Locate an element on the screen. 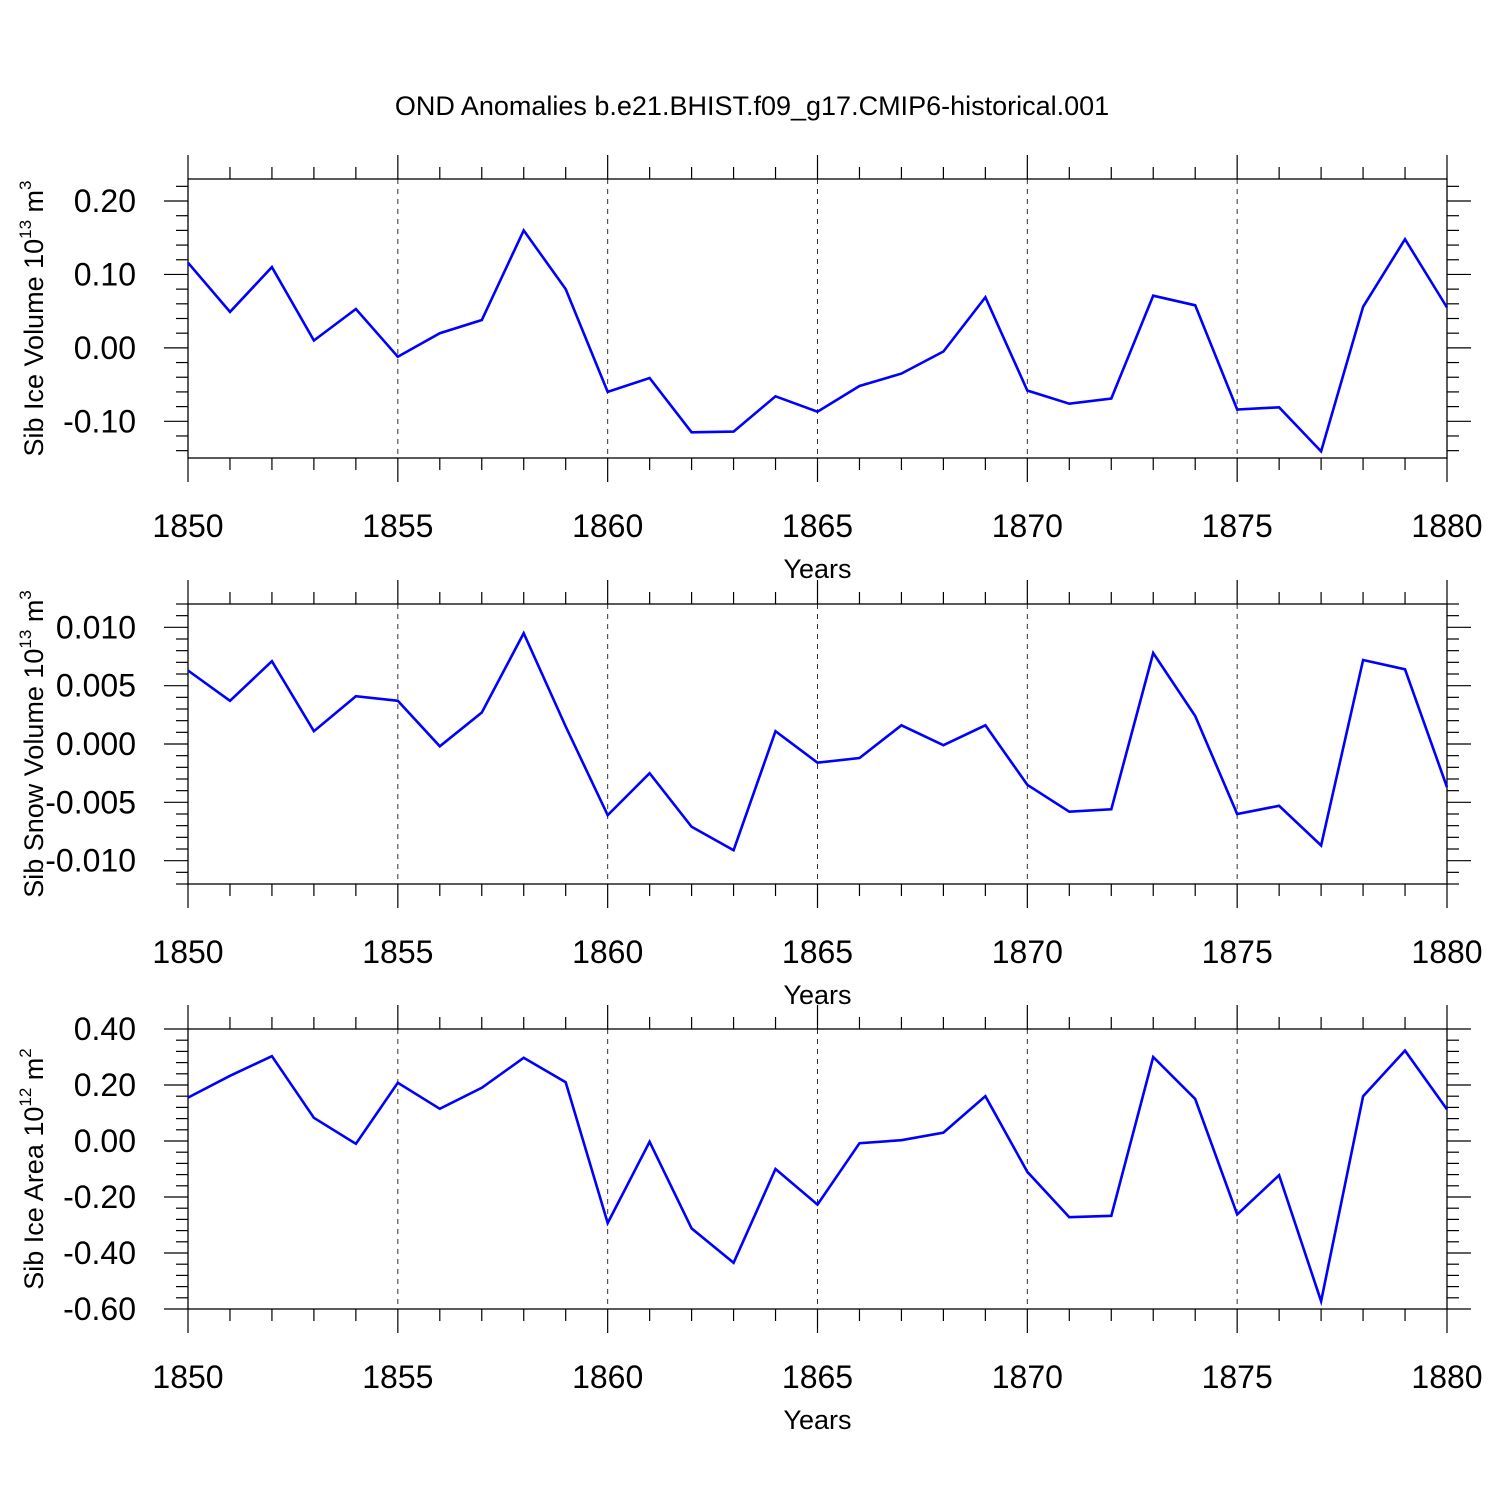  series-line-ice-area is located at coordinates (818, 1177).